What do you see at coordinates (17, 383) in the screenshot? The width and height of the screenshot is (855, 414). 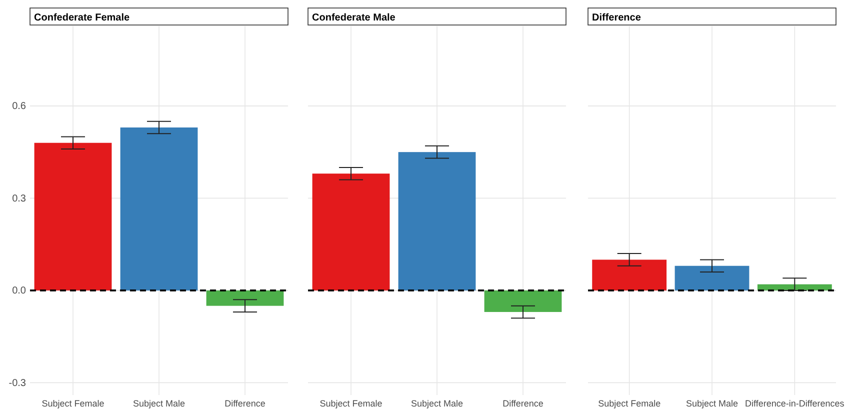 I see `y-tick-label: -0.3` at bounding box center [17, 383].